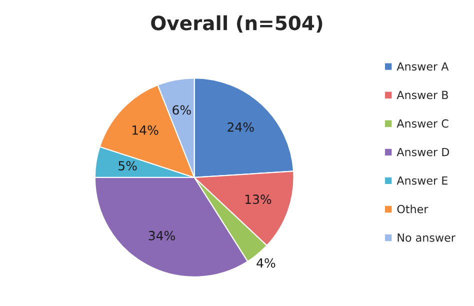  What do you see at coordinates (161, 235) in the screenshot?
I see `data-label: 34%` at bounding box center [161, 235].